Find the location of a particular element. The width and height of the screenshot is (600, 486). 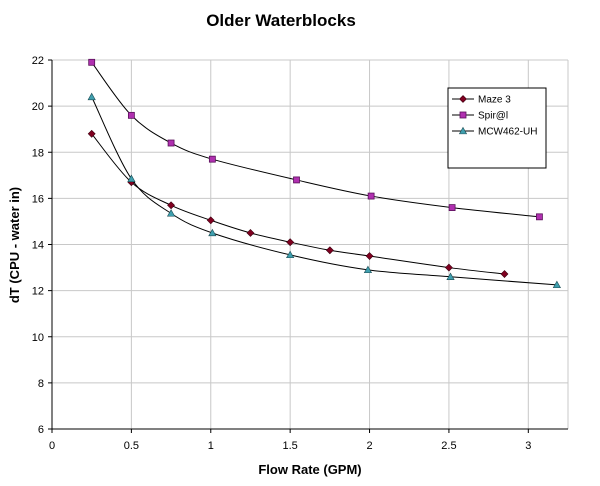

y-tick-label: 6 is located at coordinates (41, 430).